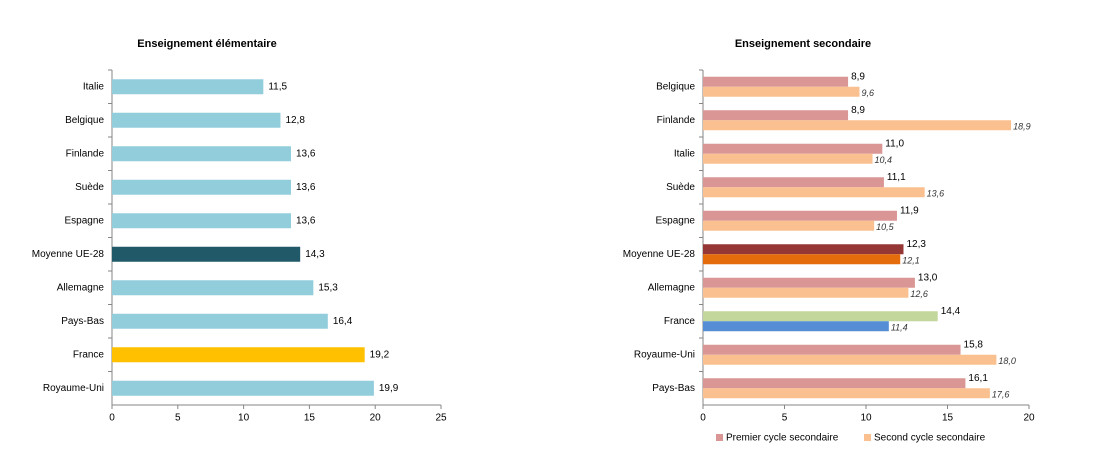 Image resolution: width=1111 pixels, height=455 pixels. Describe the element at coordinates (803, 44) in the screenshot. I see `chart-title: Enseignement secondaire` at that location.